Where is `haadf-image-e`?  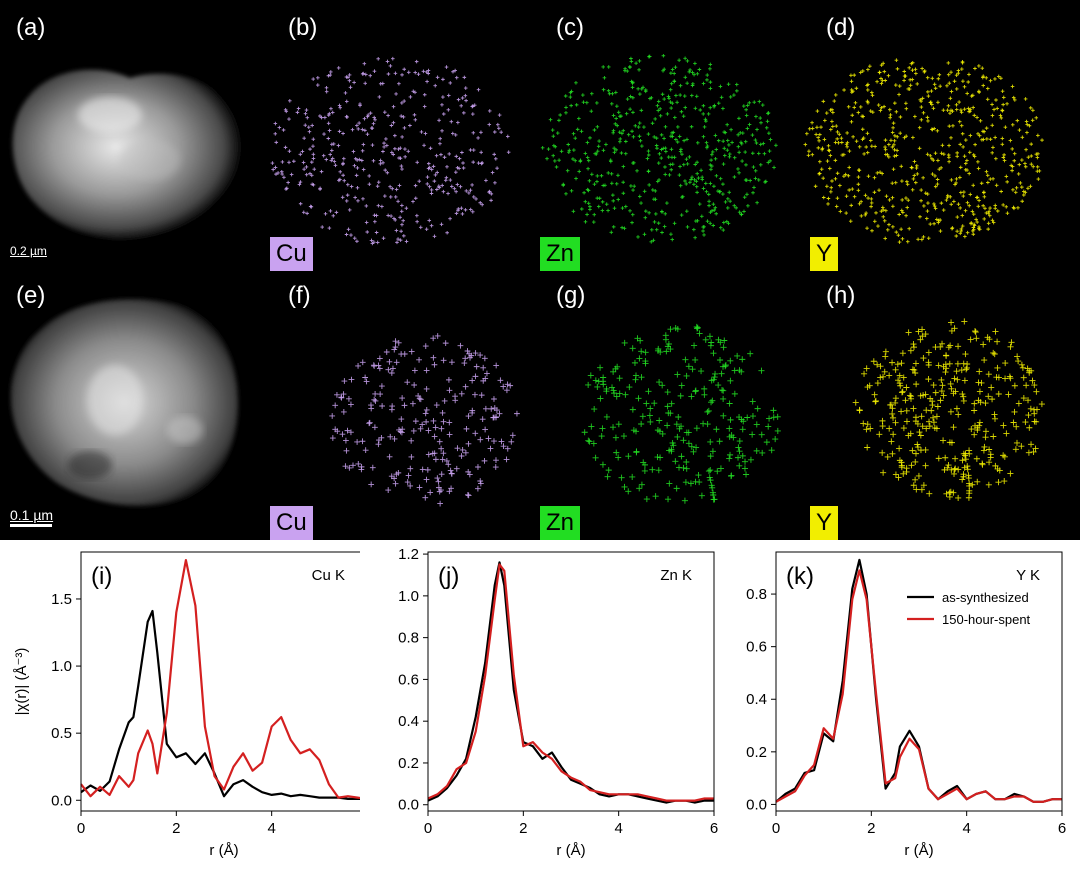
haadf-image-e is located at coordinates (124, 402).